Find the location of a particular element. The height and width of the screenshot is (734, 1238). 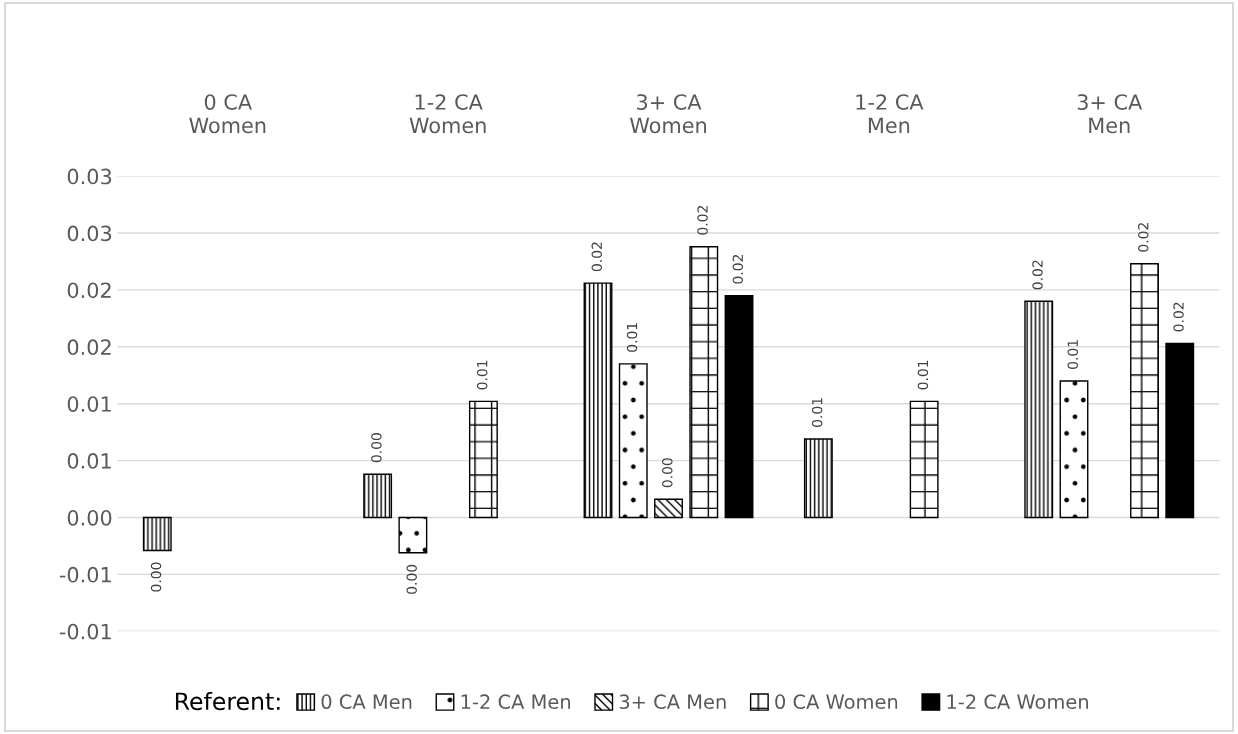

legend-label: 0 CA Women is located at coordinates (836, 702).